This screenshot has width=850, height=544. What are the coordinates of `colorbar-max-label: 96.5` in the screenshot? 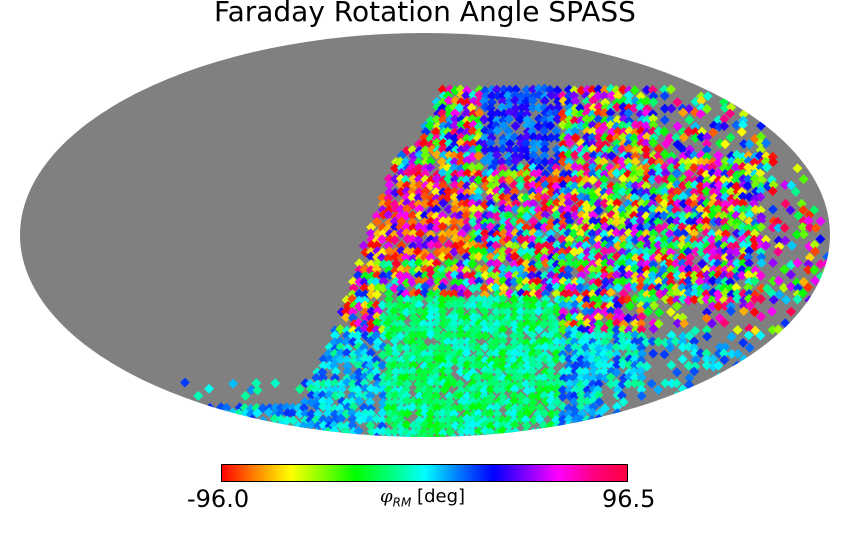 It's located at (629, 499).